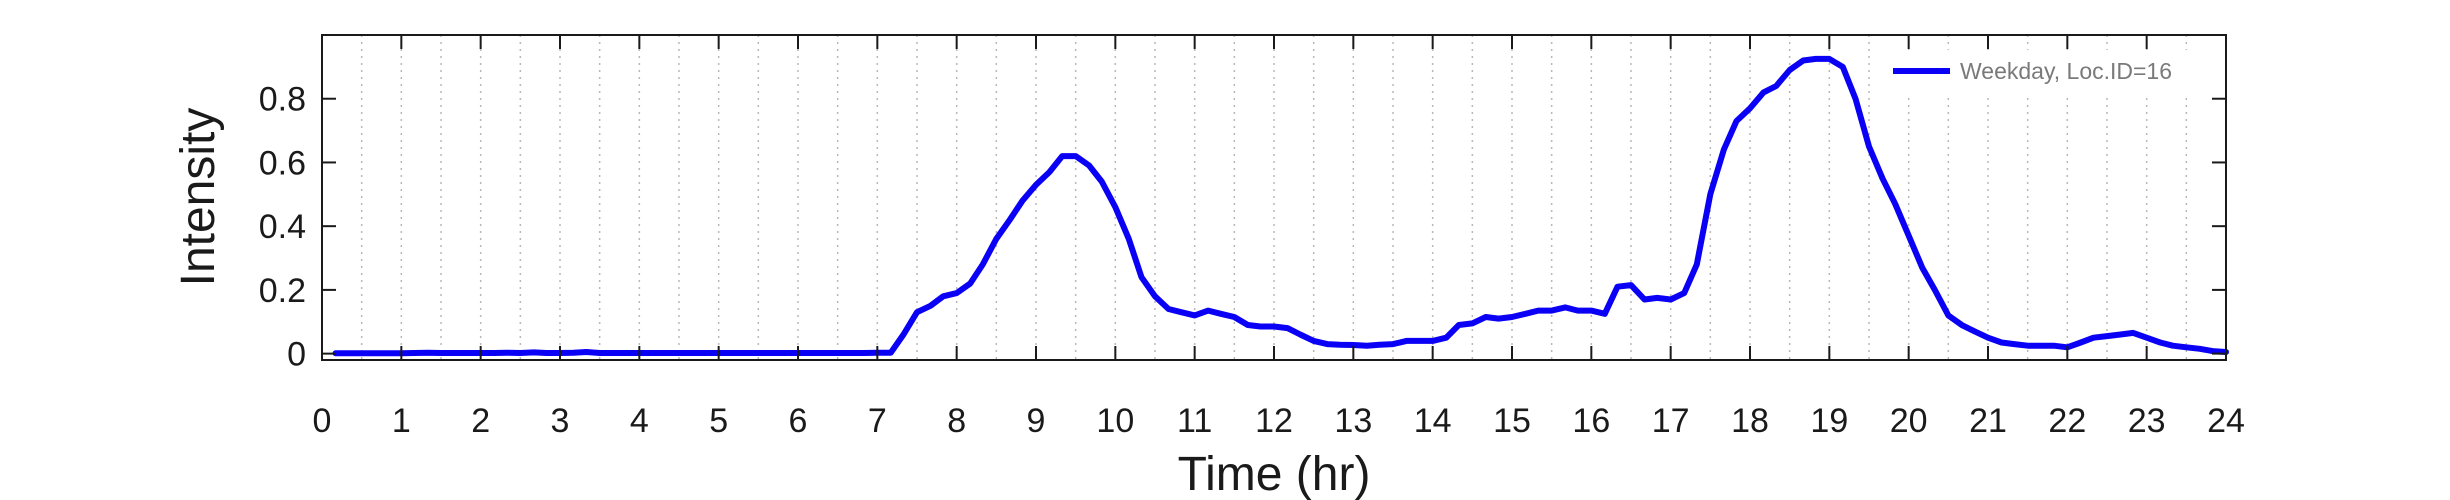  Describe the element at coordinates (1274, 474) in the screenshot. I see `x-axis-title: Time (hr)` at that location.